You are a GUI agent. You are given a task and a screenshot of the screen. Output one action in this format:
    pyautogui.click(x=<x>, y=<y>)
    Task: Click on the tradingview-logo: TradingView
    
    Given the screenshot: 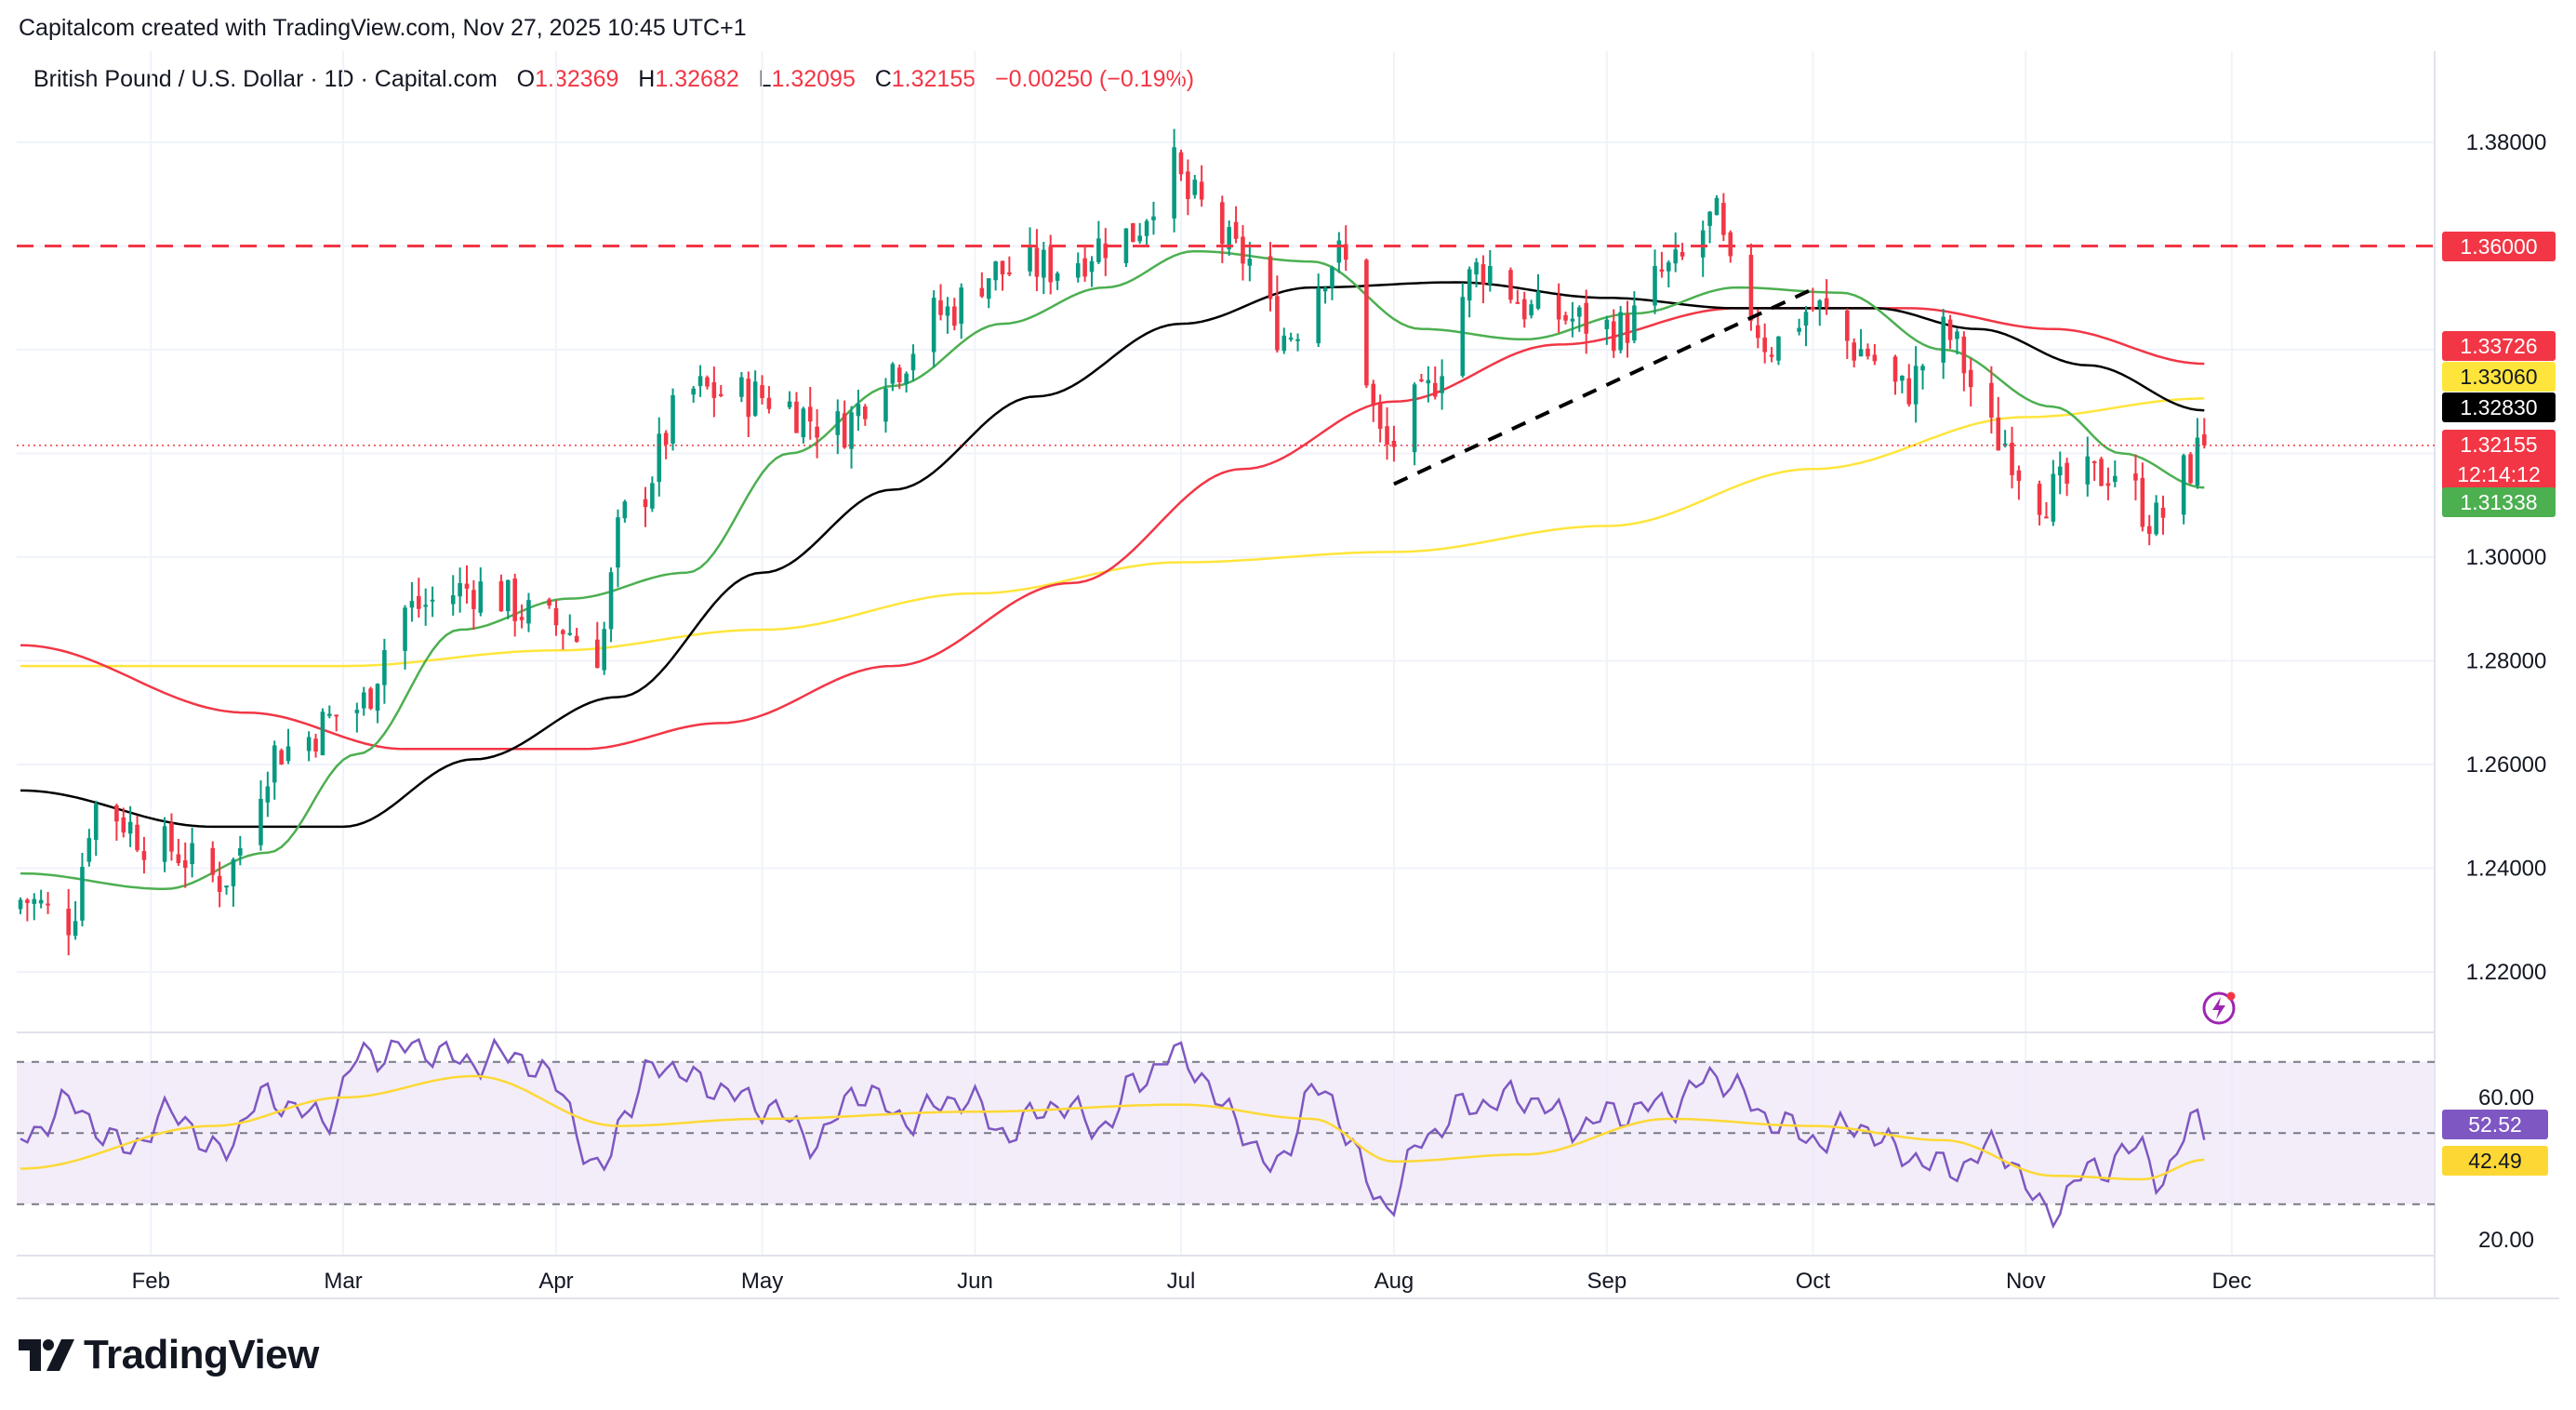 What is the action you would take?
    pyautogui.click(x=169, y=1355)
    